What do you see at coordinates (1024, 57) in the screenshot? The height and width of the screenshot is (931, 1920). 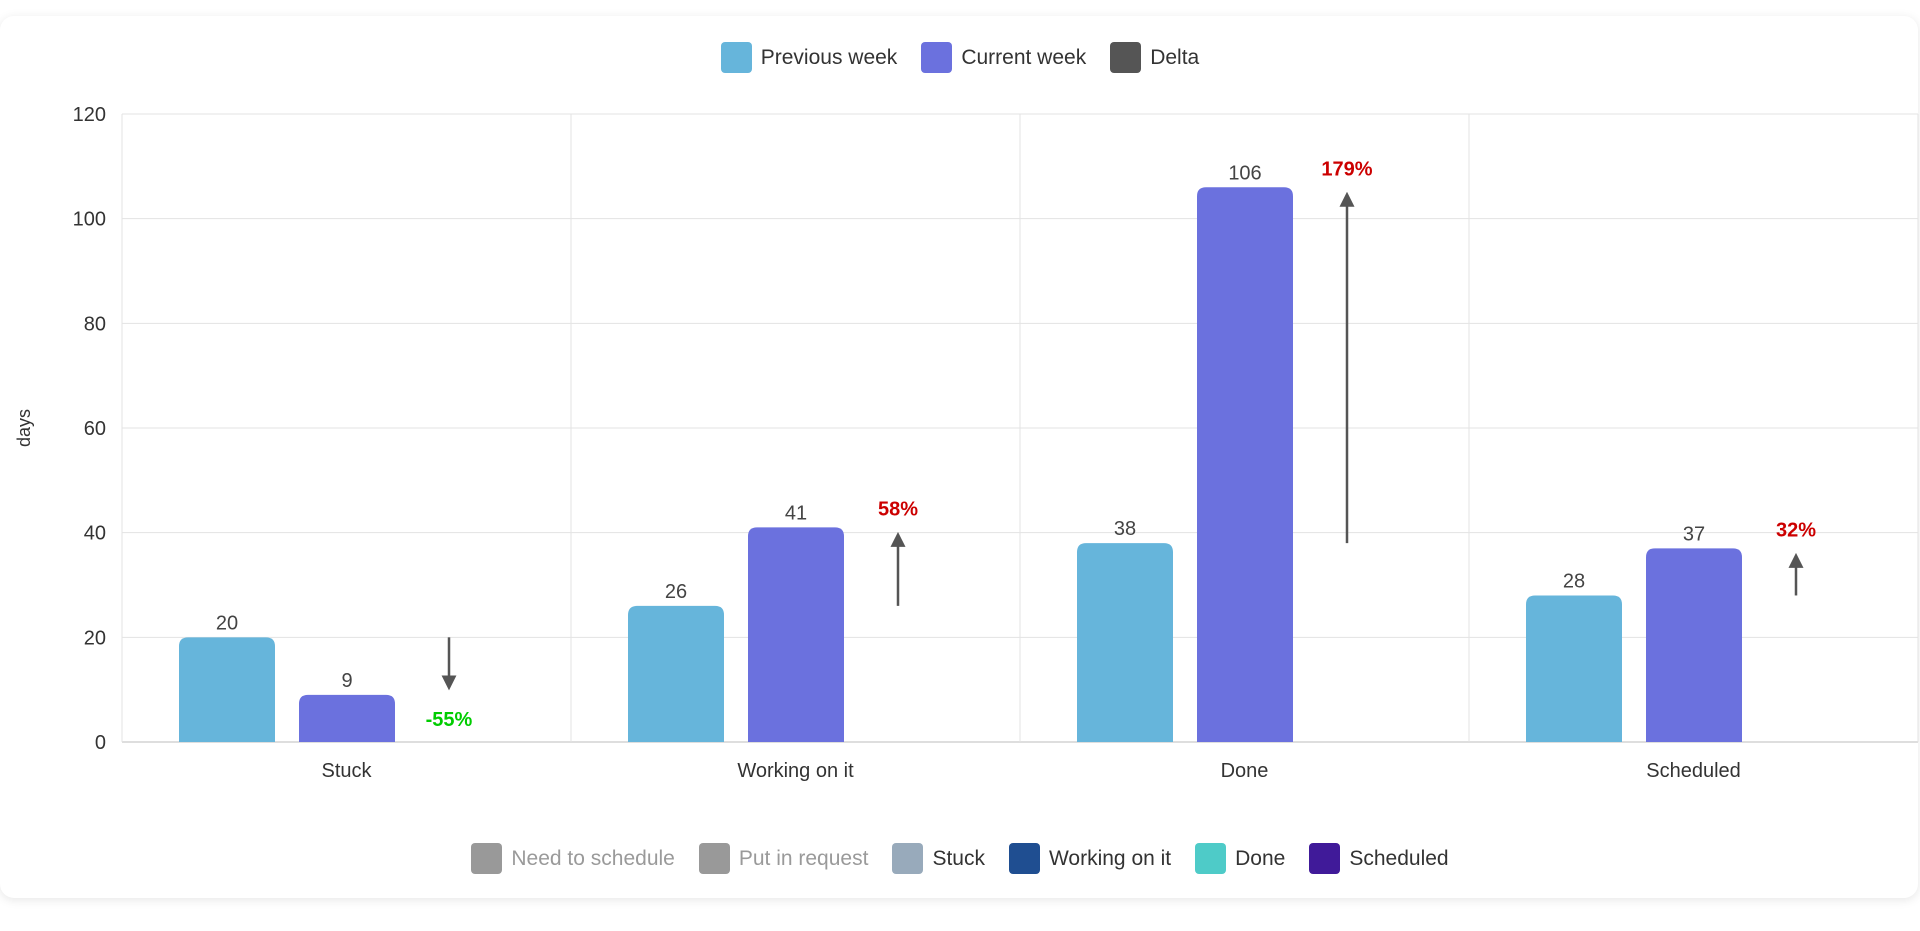 I see `legend-label: Current week` at bounding box center [1024, 57].